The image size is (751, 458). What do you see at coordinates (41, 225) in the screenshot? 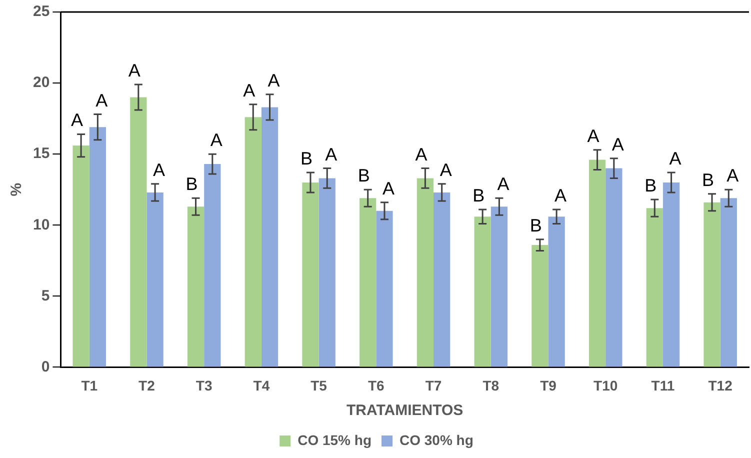
I see `y-tick-label: 10` at bounding box center [41, 225].